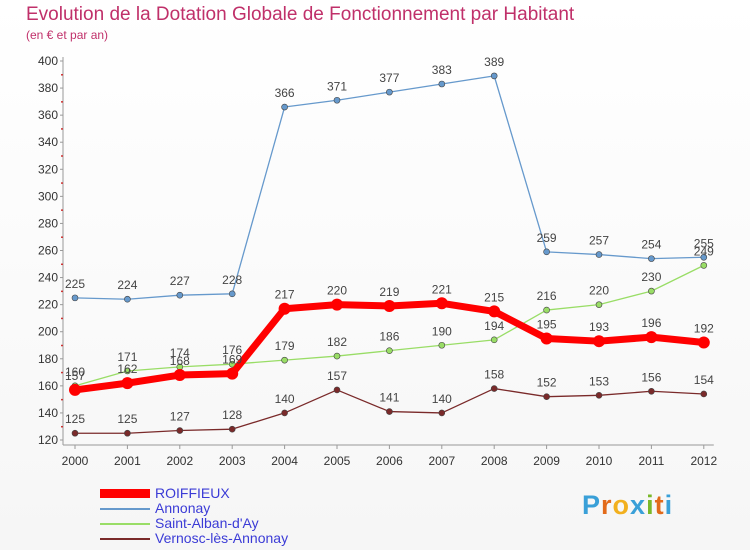 The width and height of the screenshot is (750, 550). What do you see at coordinates (547, 238) in the screenshot?
I see `data-label: 259` at bounding box center [547, 238].